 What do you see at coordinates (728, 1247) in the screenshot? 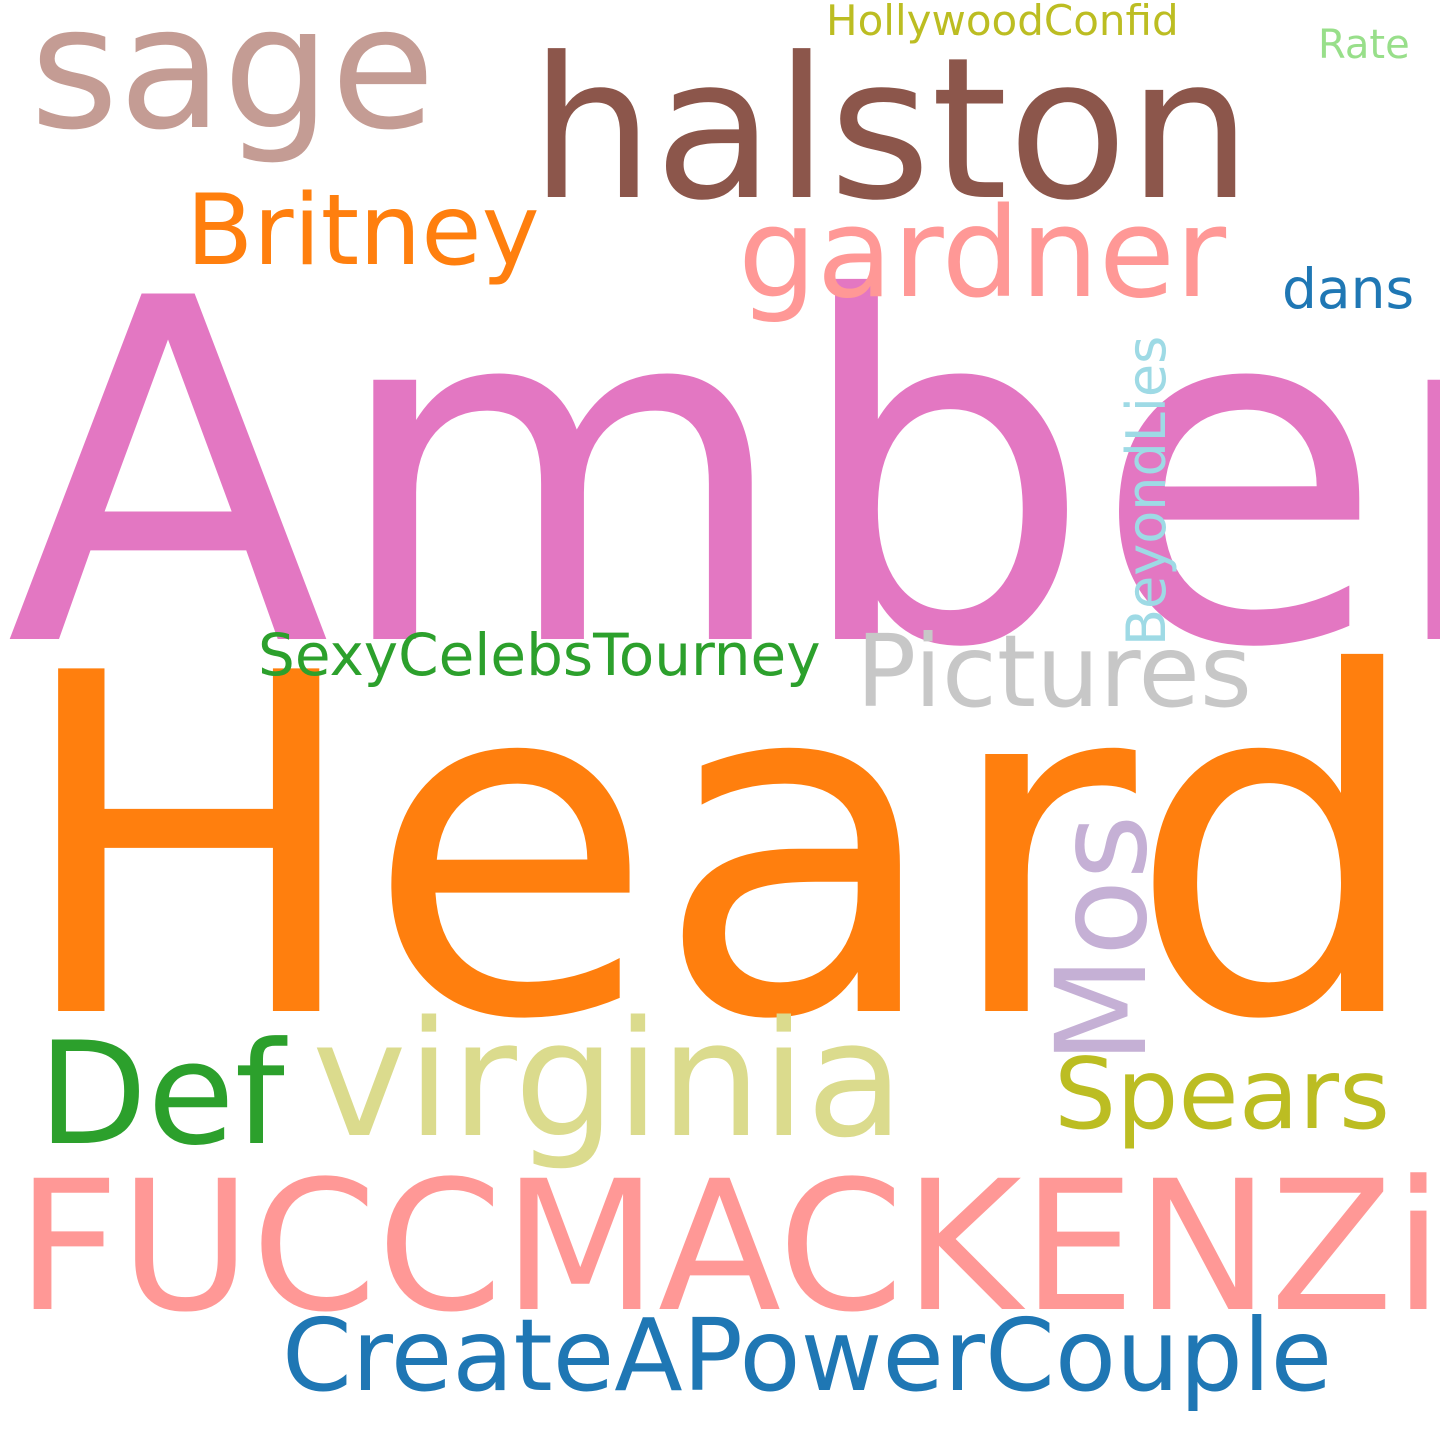
I see `word-fuccmackenzie: FUCCMACKENZiE` at bounding box center [728, 1247].